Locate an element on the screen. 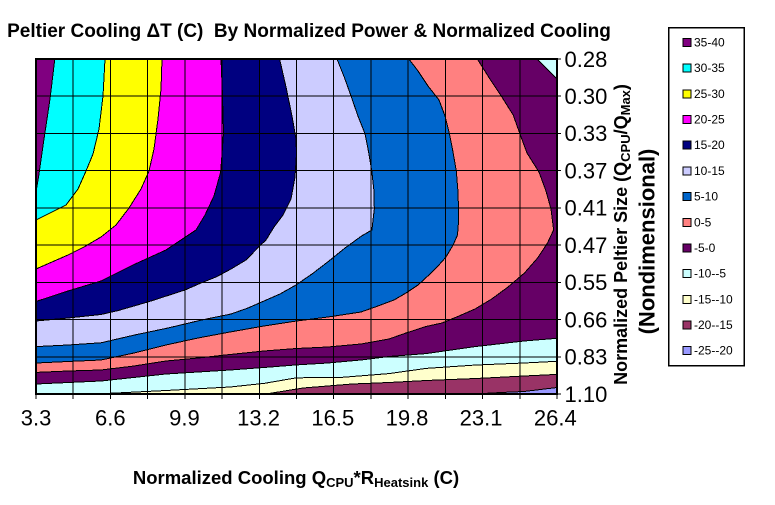  svg-text: 0.37 is located at coordinates (586, 171).